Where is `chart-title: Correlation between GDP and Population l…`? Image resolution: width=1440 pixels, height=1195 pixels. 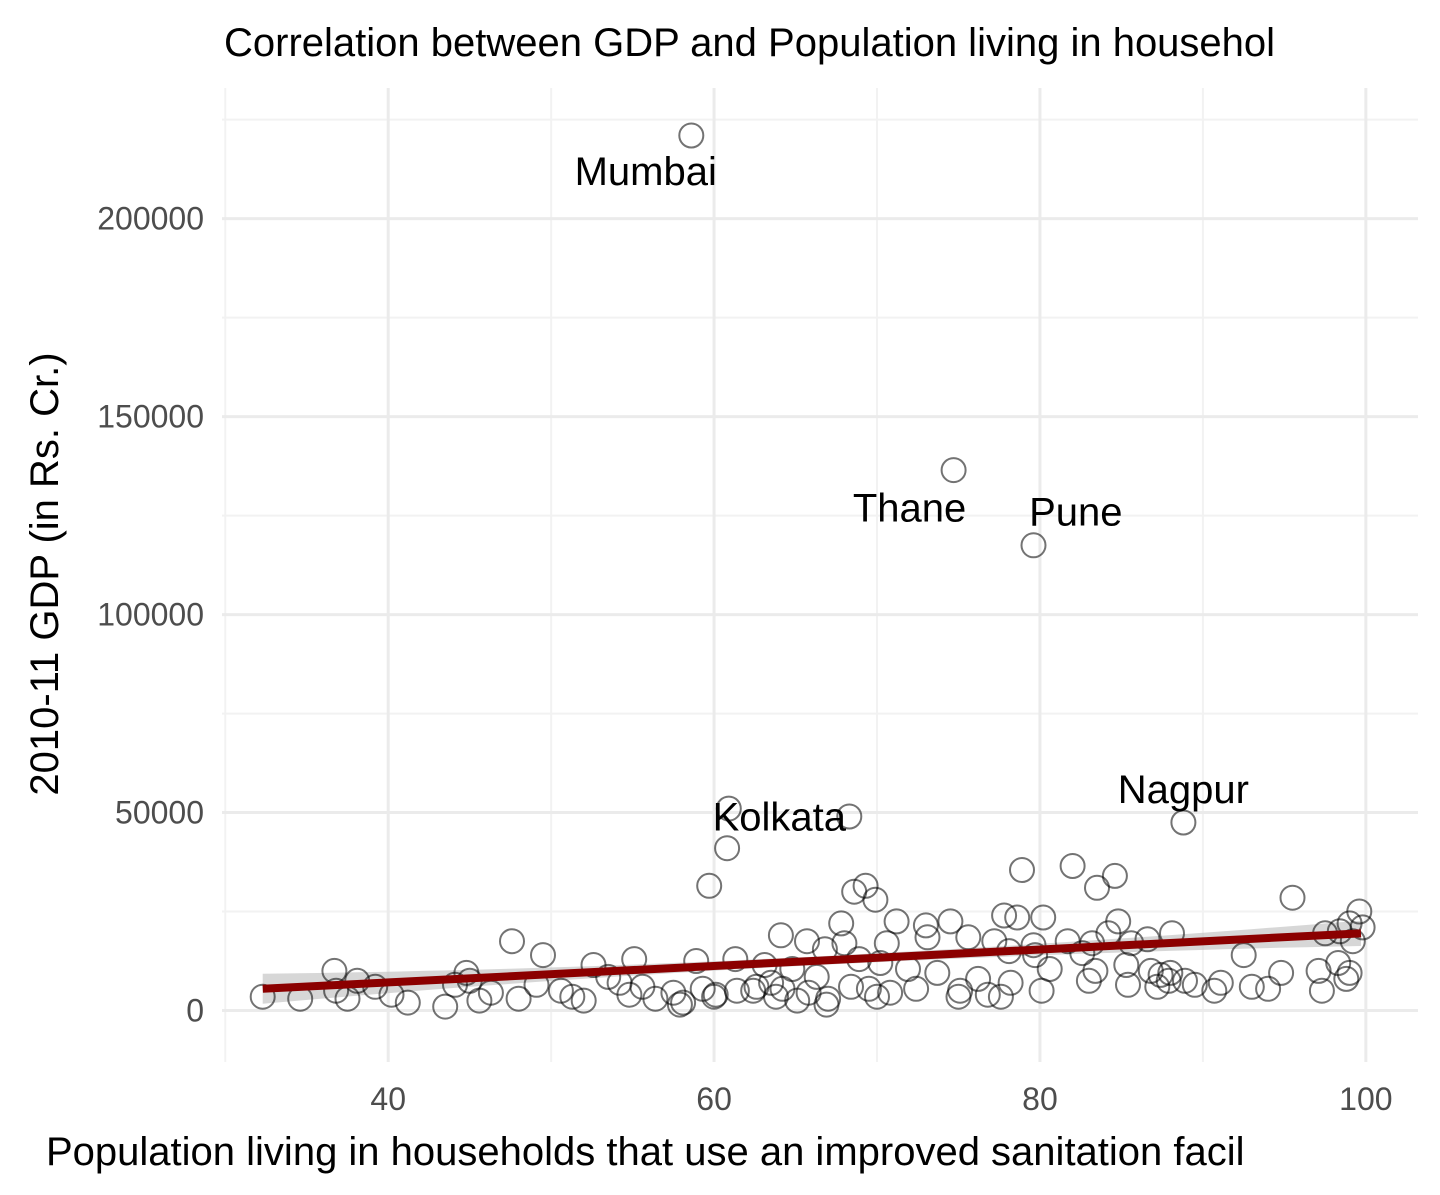
chart-title: Correlation between GDP and Population l… is located at coordinates (749, 43).